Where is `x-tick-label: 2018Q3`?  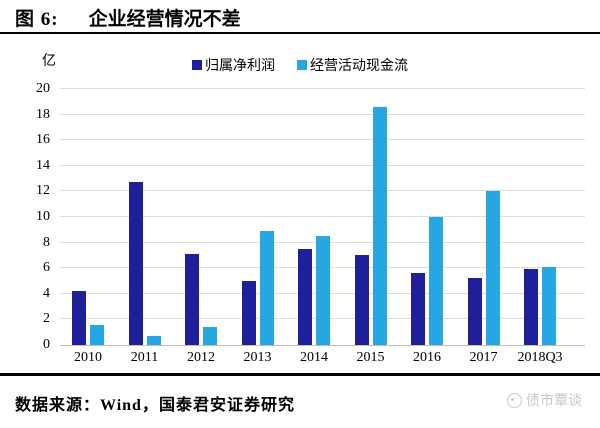
x-tick-label: 2018Q3 is located at coordinates (540, 357).